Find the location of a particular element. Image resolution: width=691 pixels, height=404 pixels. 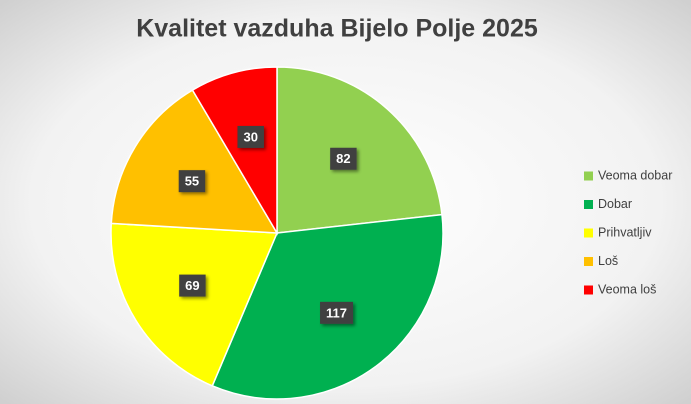

data-label-text: 55 is located at coordinates (192, 181).